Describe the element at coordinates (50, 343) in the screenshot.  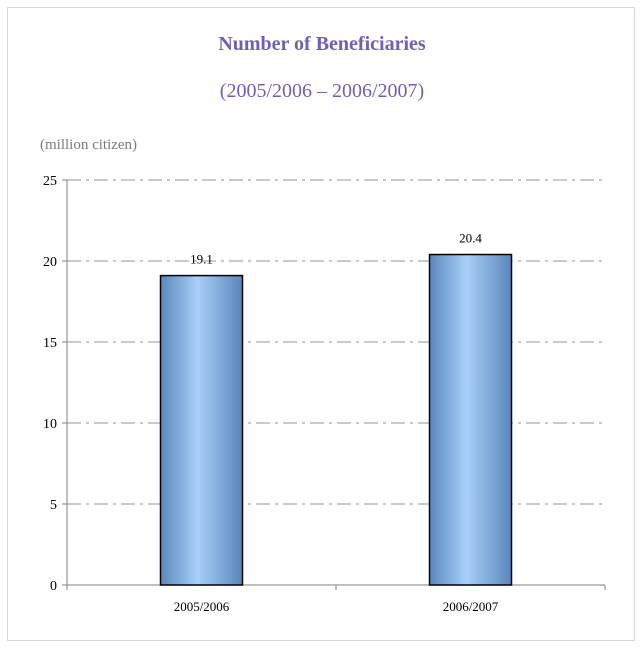
I see `y-tick-label: 15` at that location.